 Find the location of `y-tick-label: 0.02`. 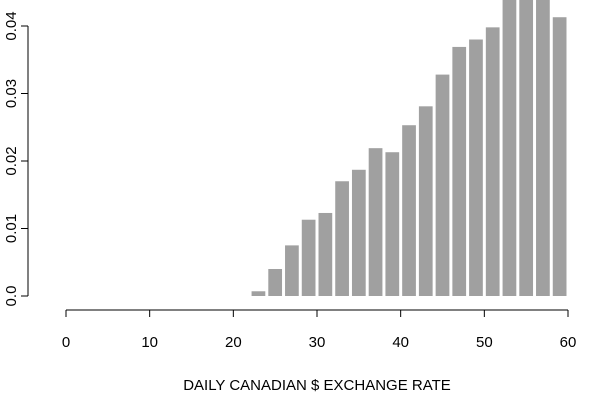

y-tick-label: 0.02 is located at coordinates (11, 160).